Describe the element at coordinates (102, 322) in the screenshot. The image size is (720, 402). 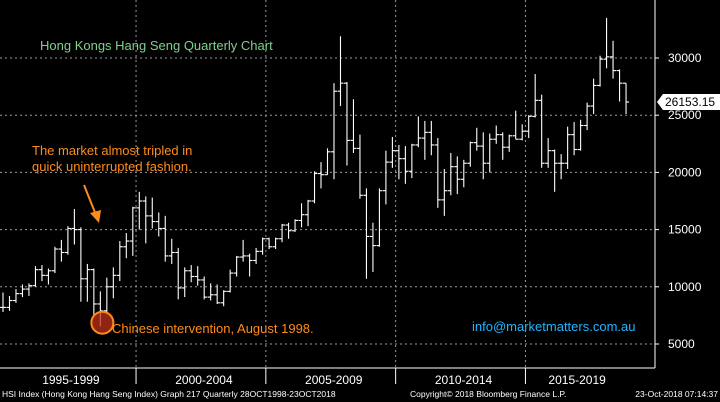
I see `intervention-marker-circle` at that location.